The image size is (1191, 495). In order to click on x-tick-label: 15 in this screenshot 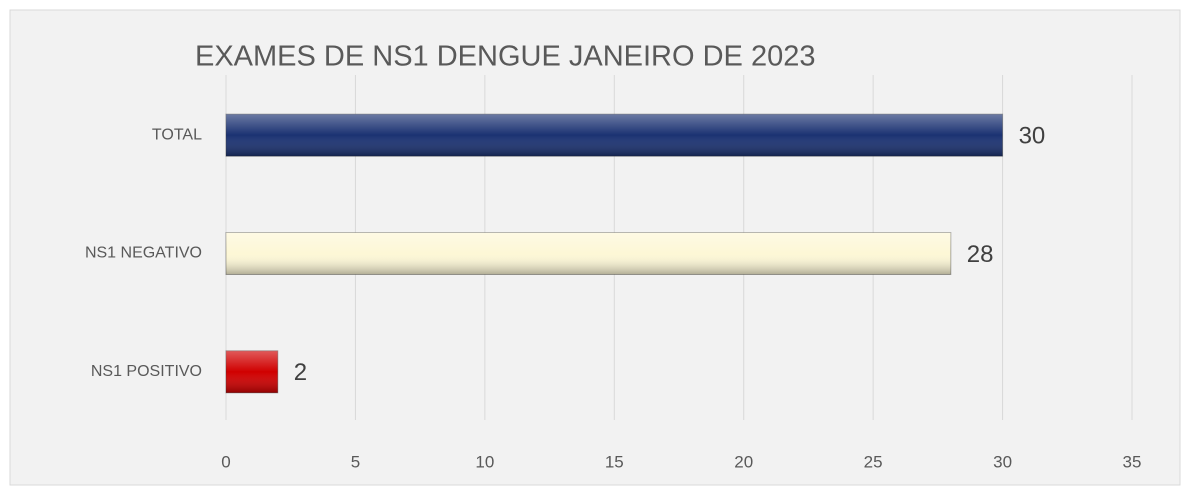, I will do `click(614, 461)`.